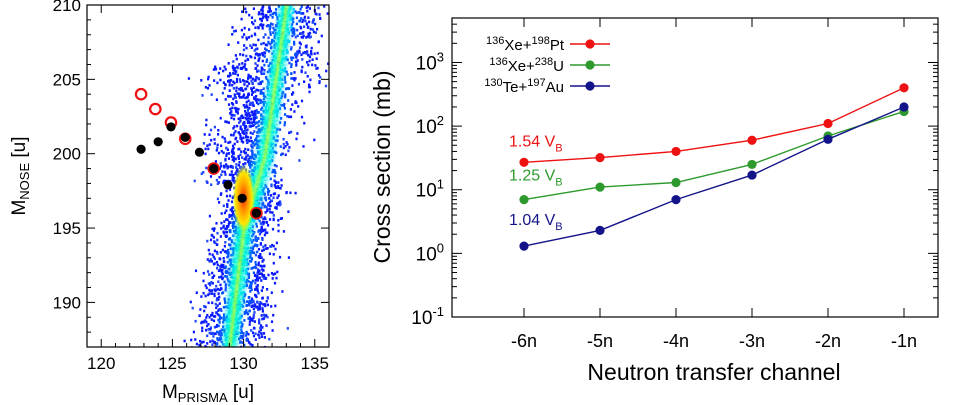  I want to click on right-y-tick-label: 10², so click(430, 125).